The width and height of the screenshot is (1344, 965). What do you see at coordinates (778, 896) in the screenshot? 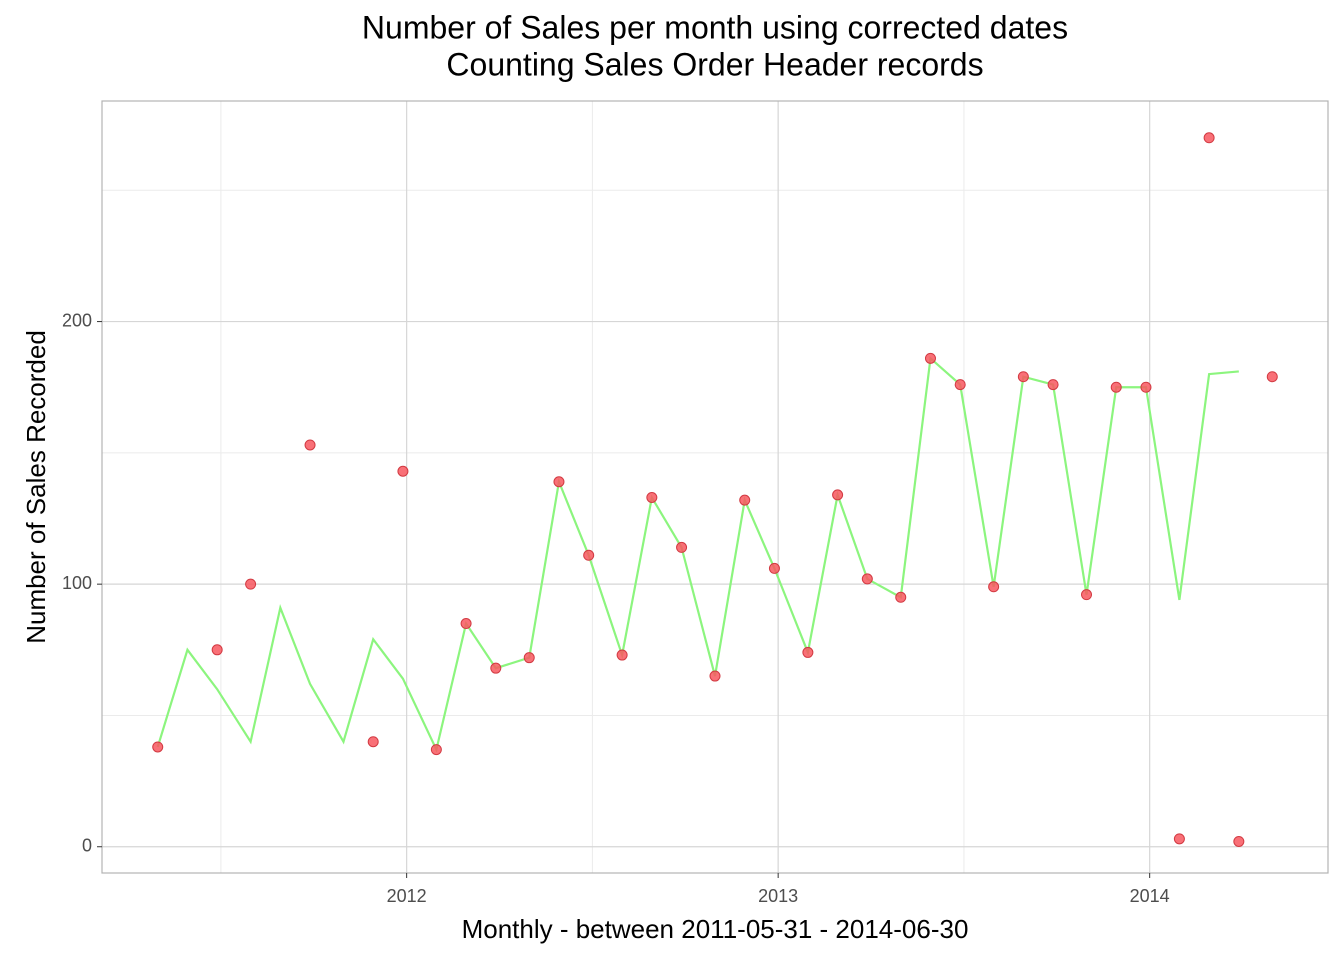
I see `x-tick-label: 2013` at bounding box center [778, 896].